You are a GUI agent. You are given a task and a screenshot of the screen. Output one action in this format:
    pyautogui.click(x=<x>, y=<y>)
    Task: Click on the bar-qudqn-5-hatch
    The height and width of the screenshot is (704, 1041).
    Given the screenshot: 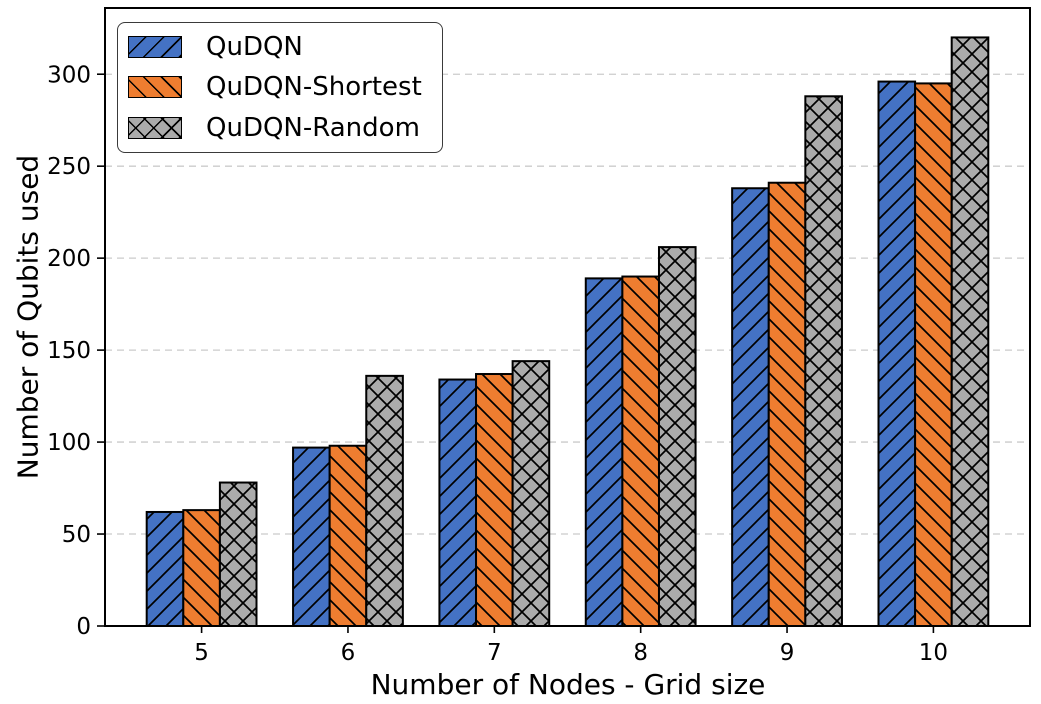 What is the action you would take?
    pyautogui.click(x=165, y=568)
    